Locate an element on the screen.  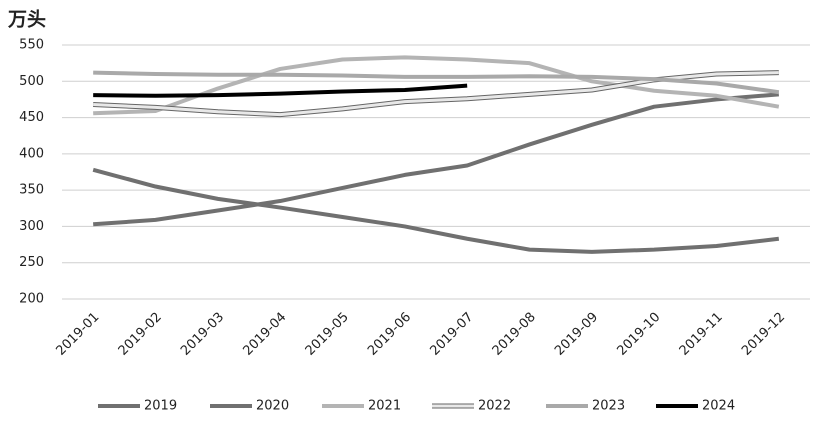
x-tick-label: 2019-01 is located at coordinates (77, 334).